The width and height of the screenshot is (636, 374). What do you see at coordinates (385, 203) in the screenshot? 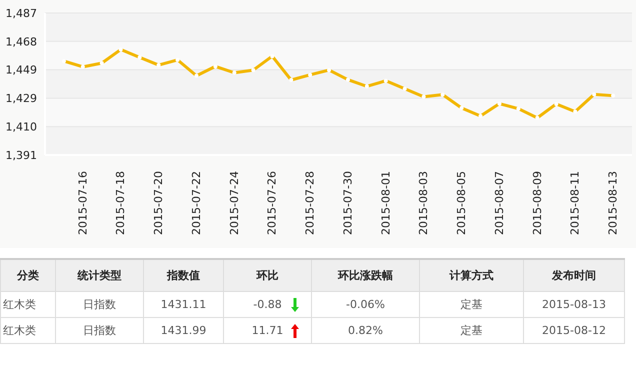
I see `x-tick-label: 2015-08-01` at bounding box center [385, 203].